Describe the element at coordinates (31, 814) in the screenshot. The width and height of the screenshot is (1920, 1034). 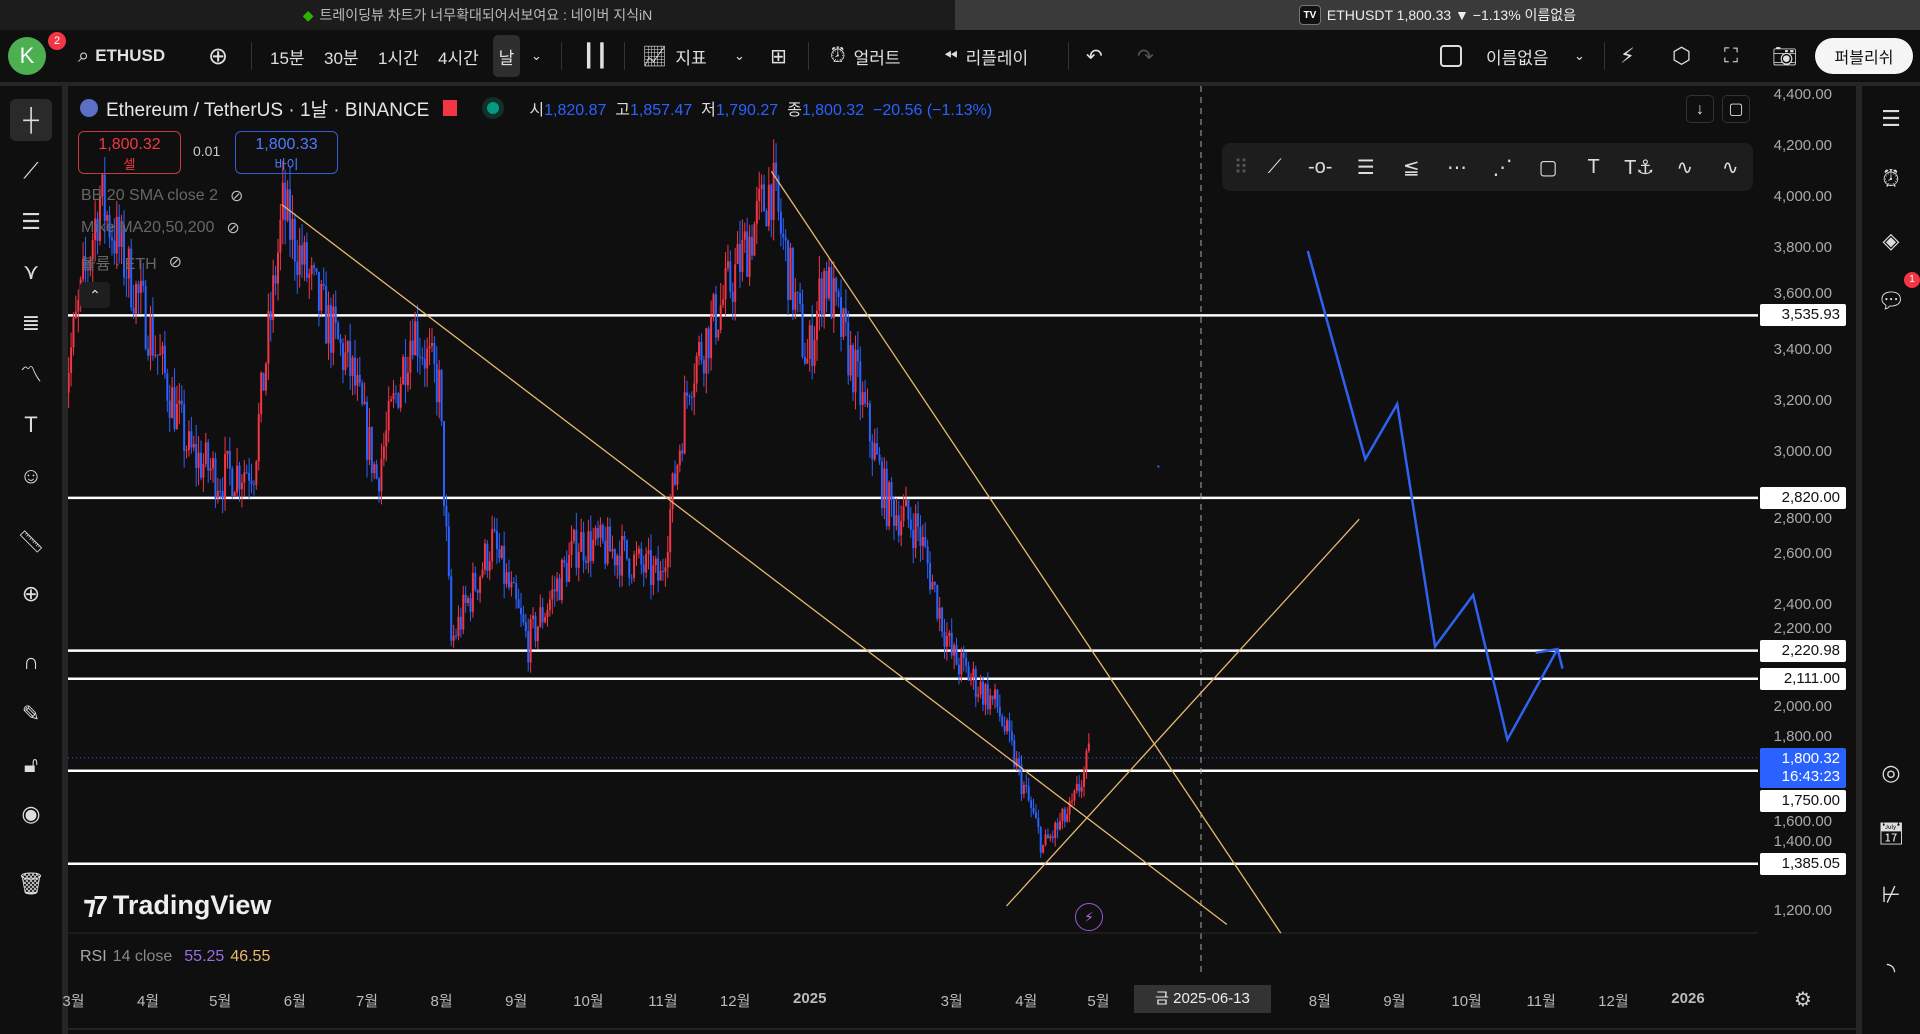
I see `hide-drawings-tool: ◉` at that location.